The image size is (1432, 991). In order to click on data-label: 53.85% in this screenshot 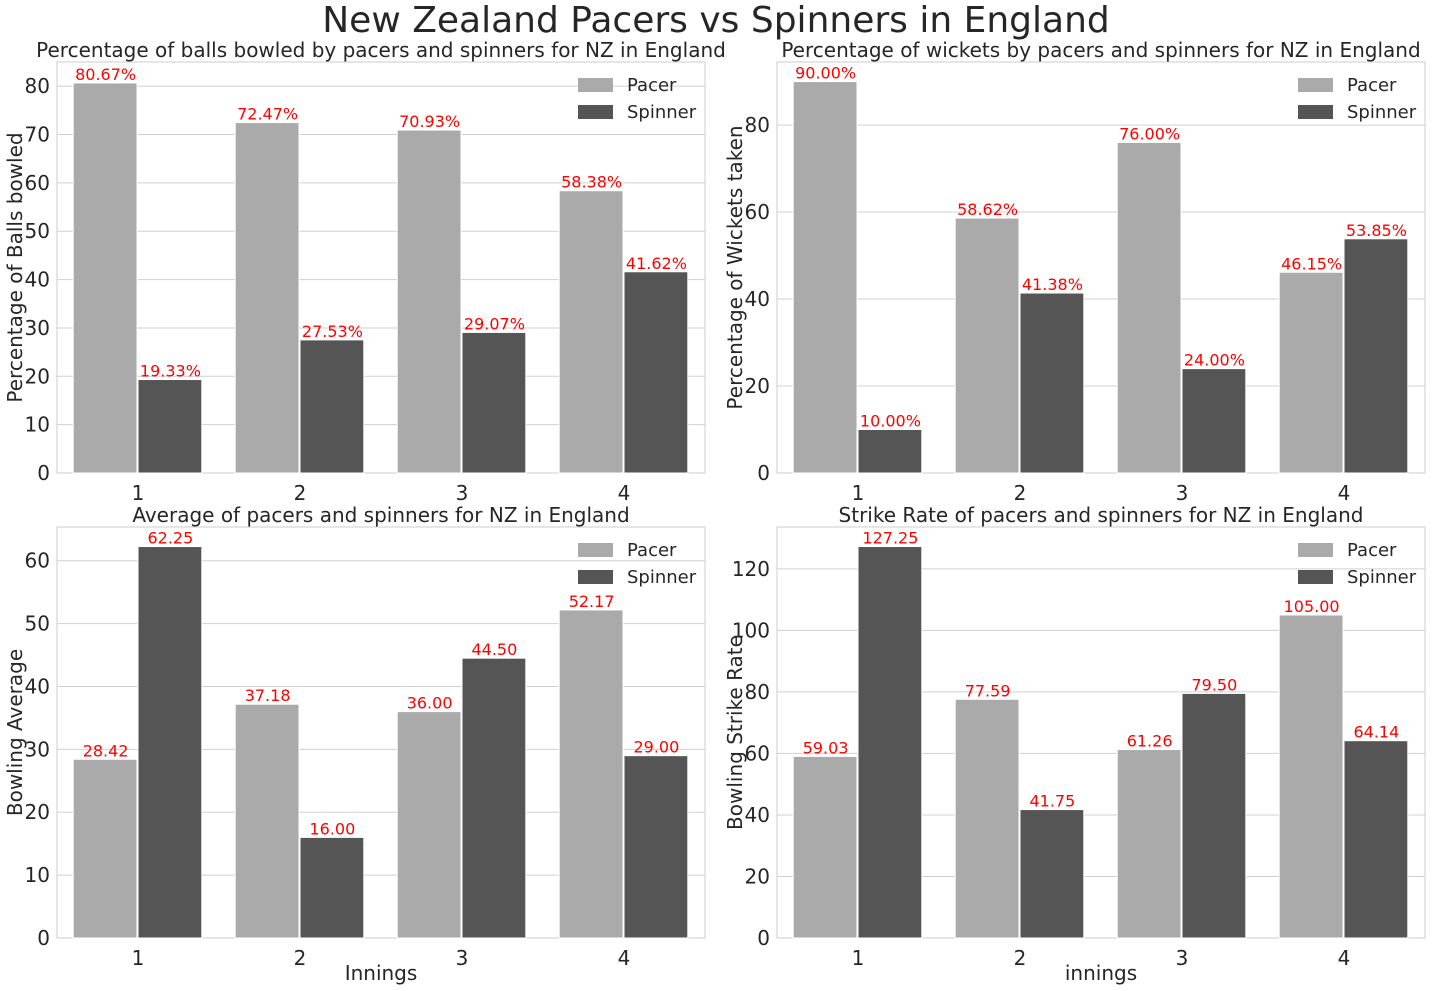, I will do `click(1376, 230)`.